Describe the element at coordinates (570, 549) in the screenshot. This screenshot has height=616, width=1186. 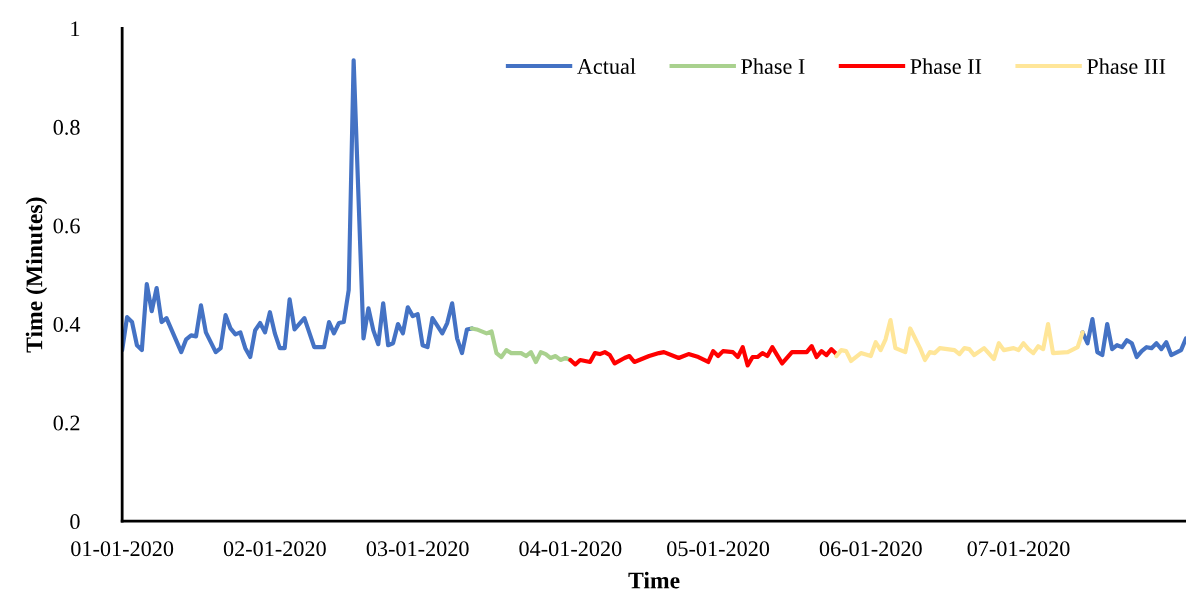
I see `x-tick-label: 04-01-2020` at that location.